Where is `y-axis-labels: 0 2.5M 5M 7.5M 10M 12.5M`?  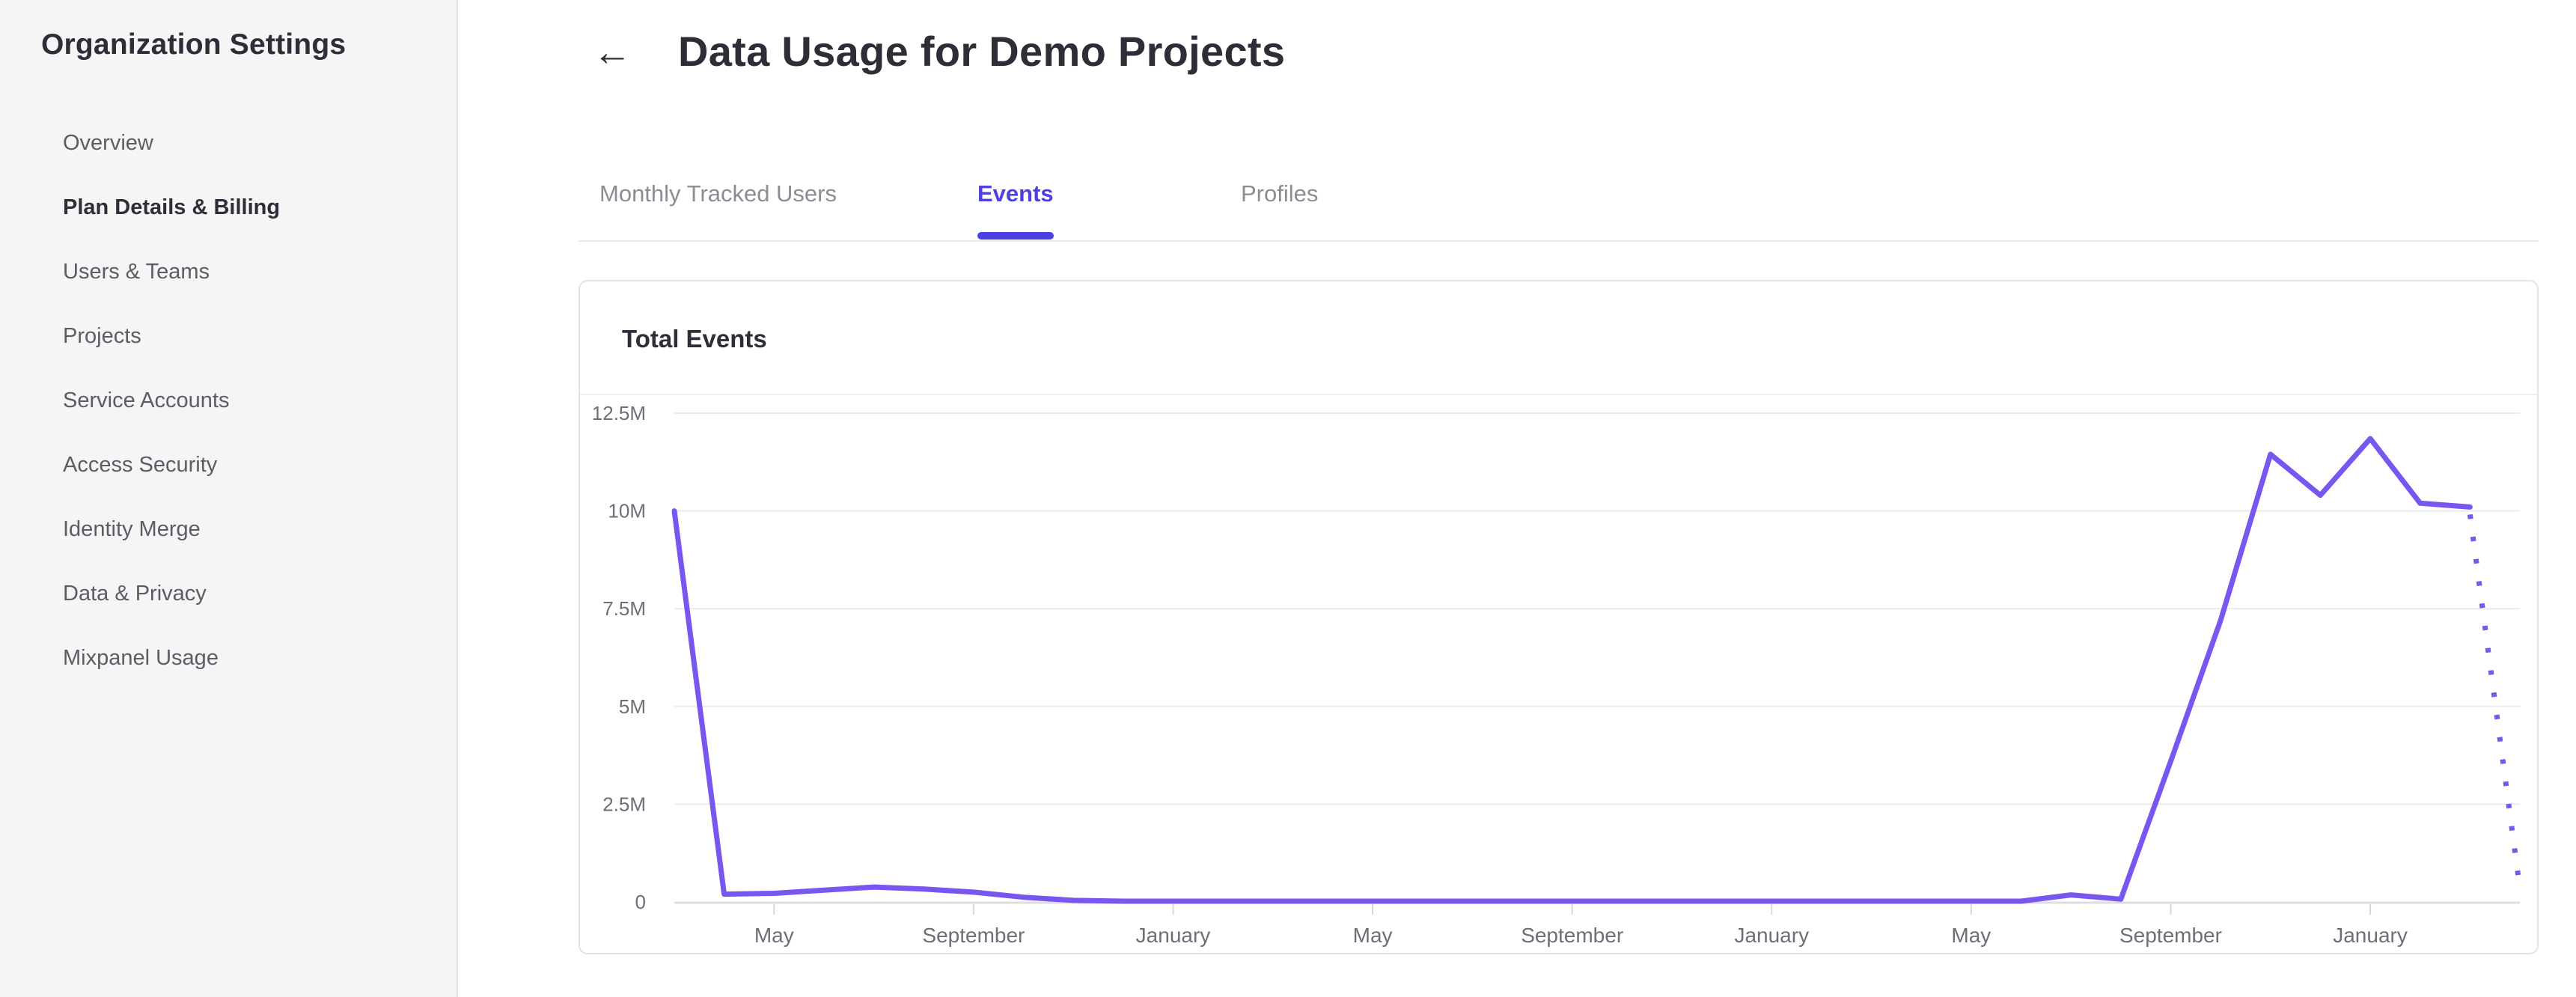 y-axis-labels: 0 2.5M 5M 7.5M 10M 12.5M is located at coordinates (619, 658).